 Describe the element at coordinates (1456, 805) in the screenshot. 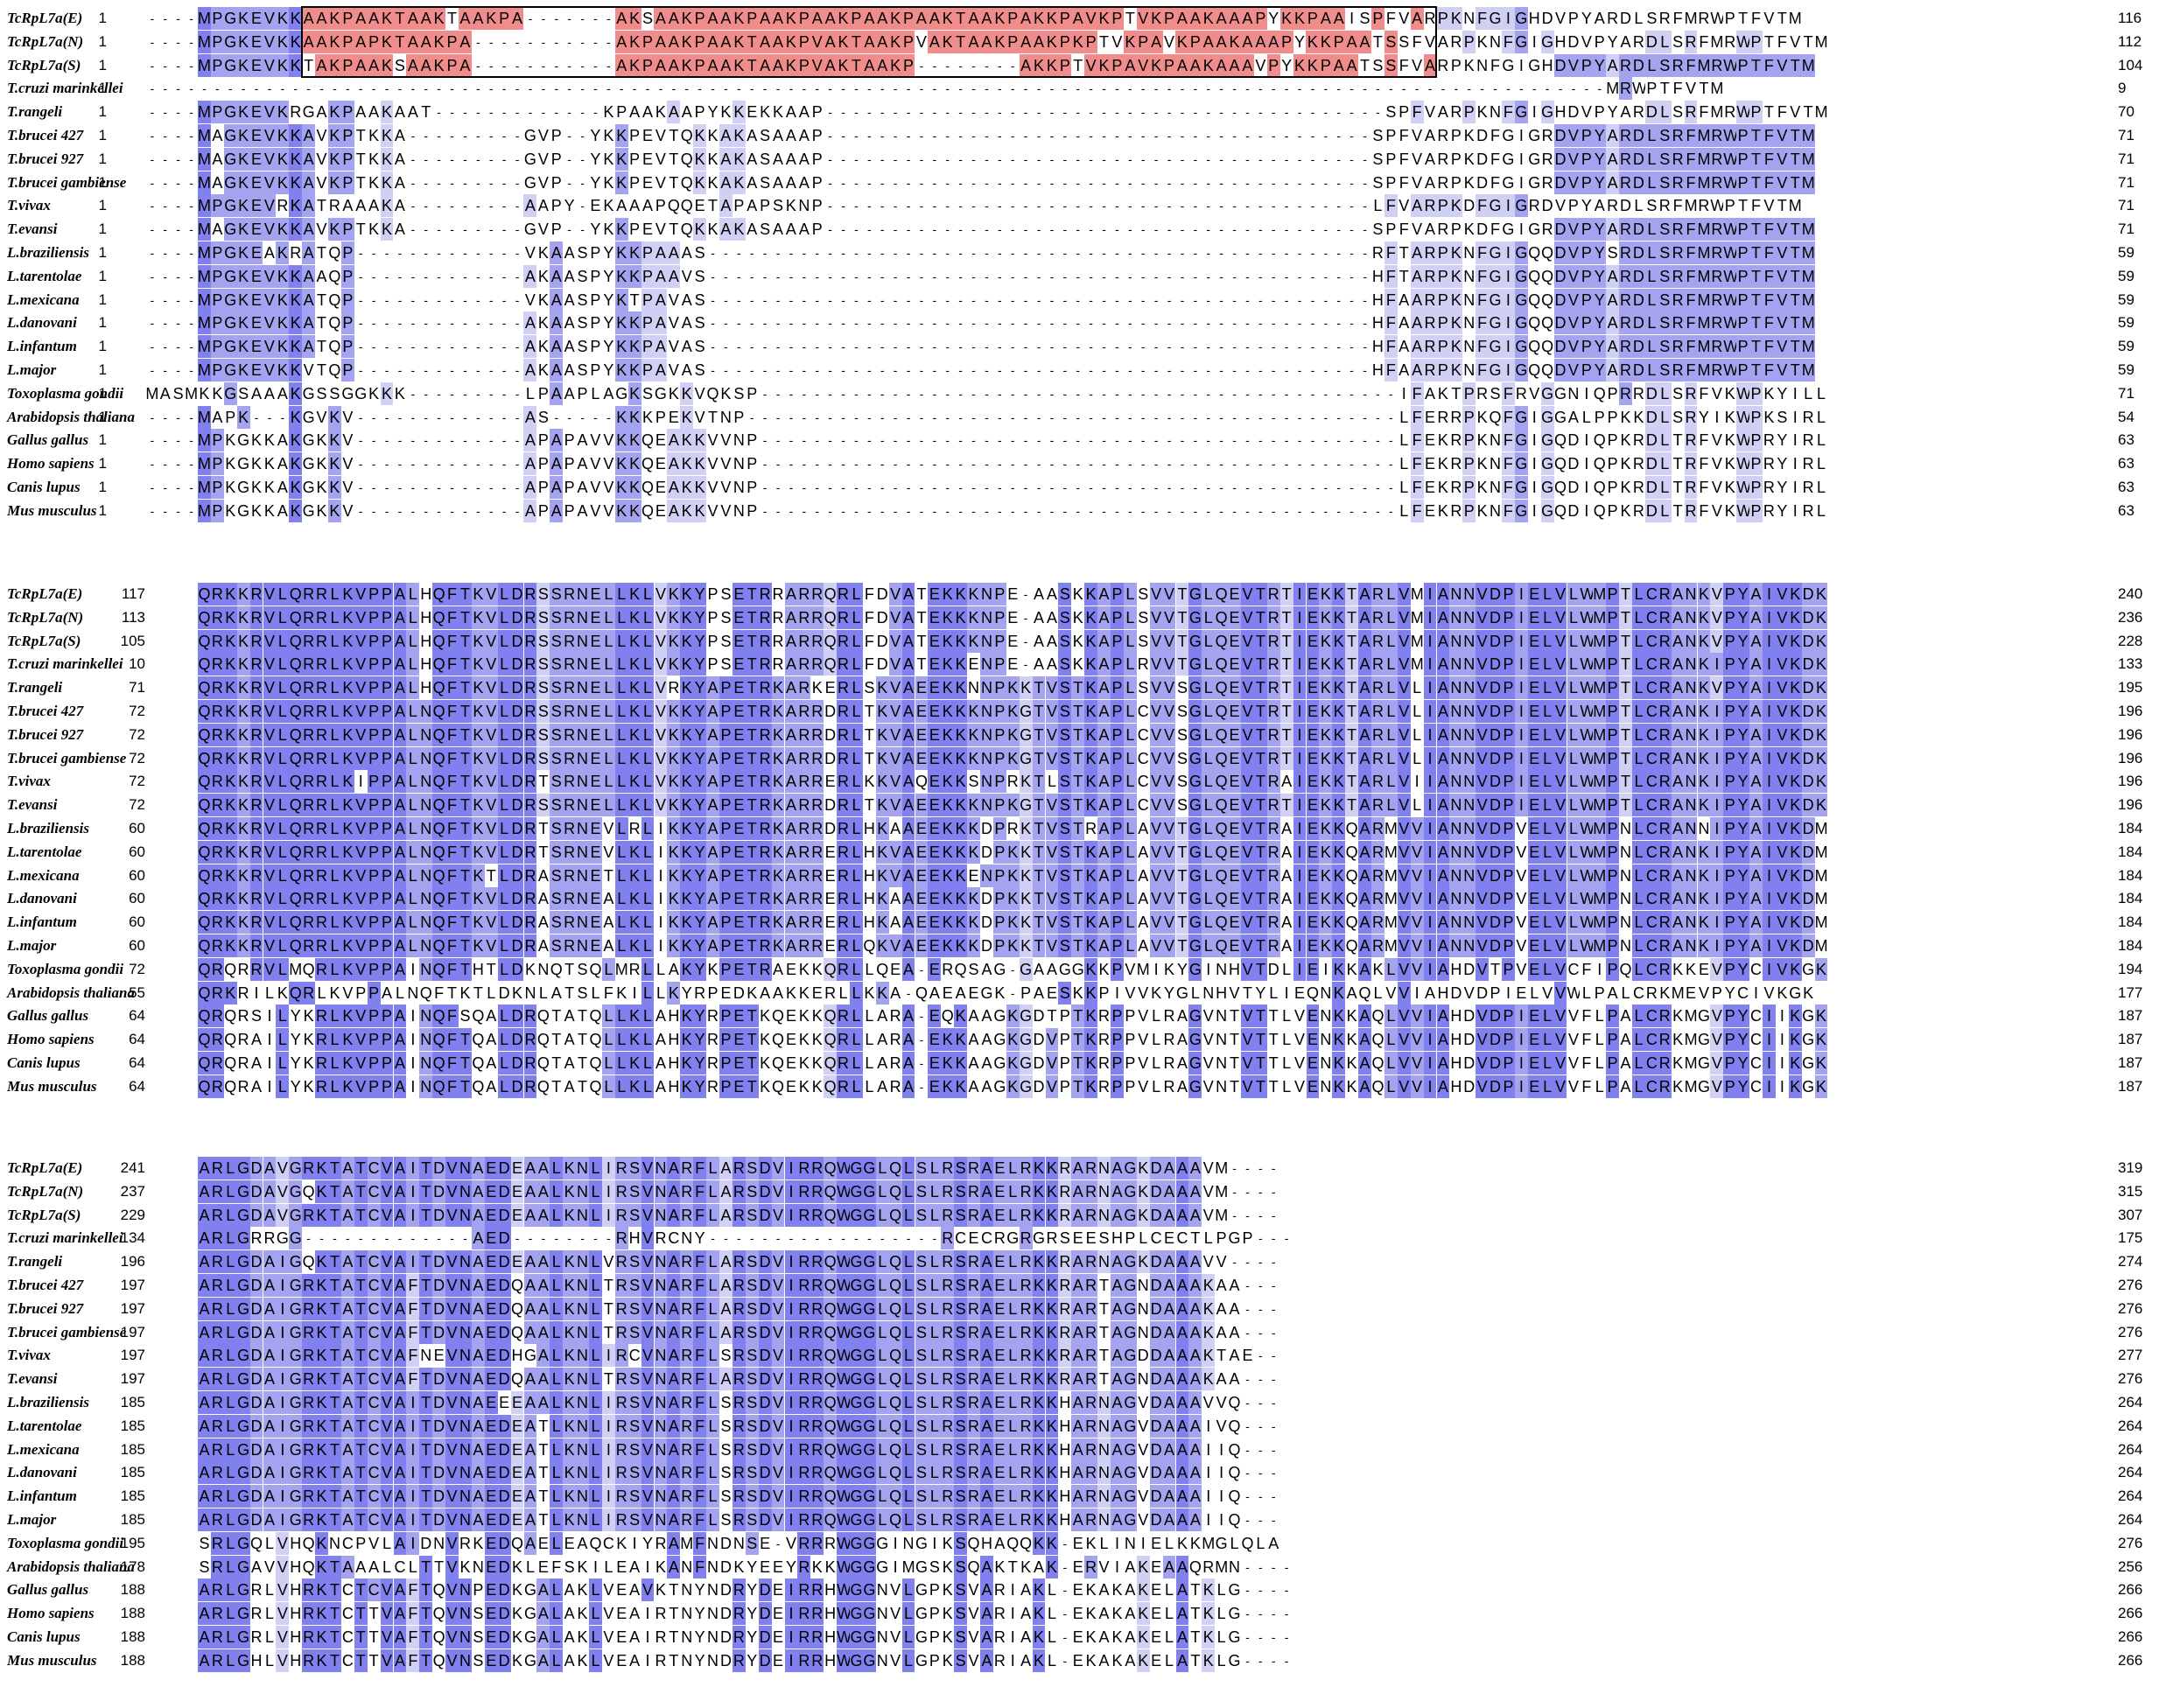

I see `residue: N` at that location.